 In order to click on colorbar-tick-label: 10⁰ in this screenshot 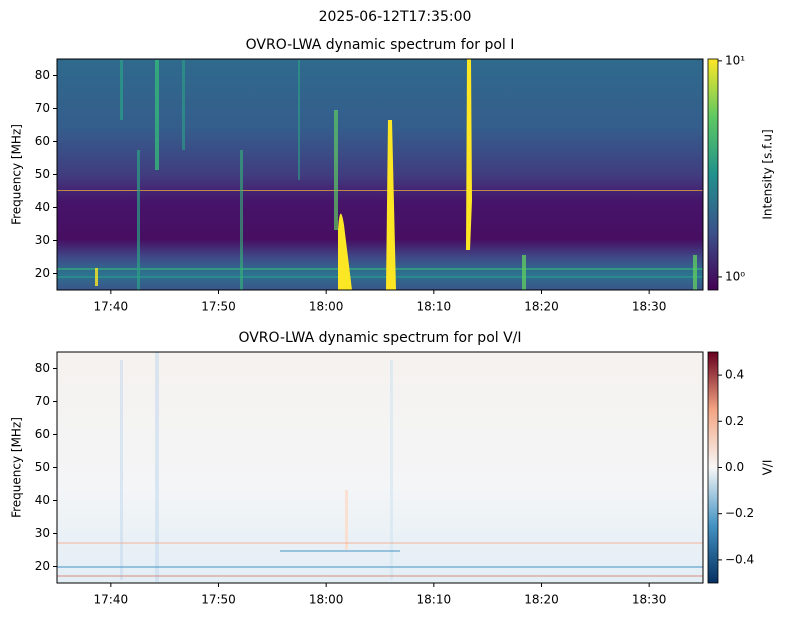, I will do `click(735, 276)`.